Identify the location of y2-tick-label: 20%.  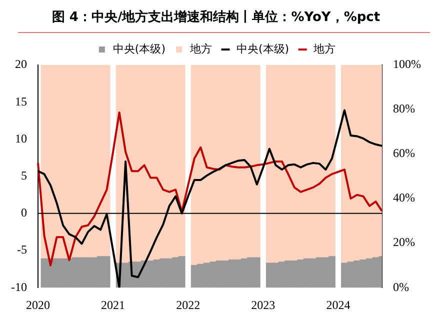
(404, 242).